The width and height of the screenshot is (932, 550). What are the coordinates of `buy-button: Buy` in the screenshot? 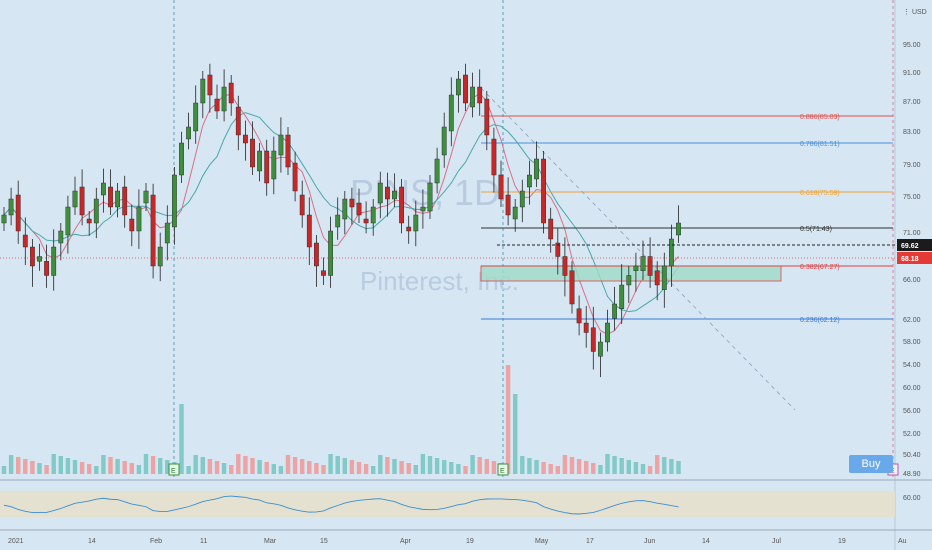 It's located at (871, 464).